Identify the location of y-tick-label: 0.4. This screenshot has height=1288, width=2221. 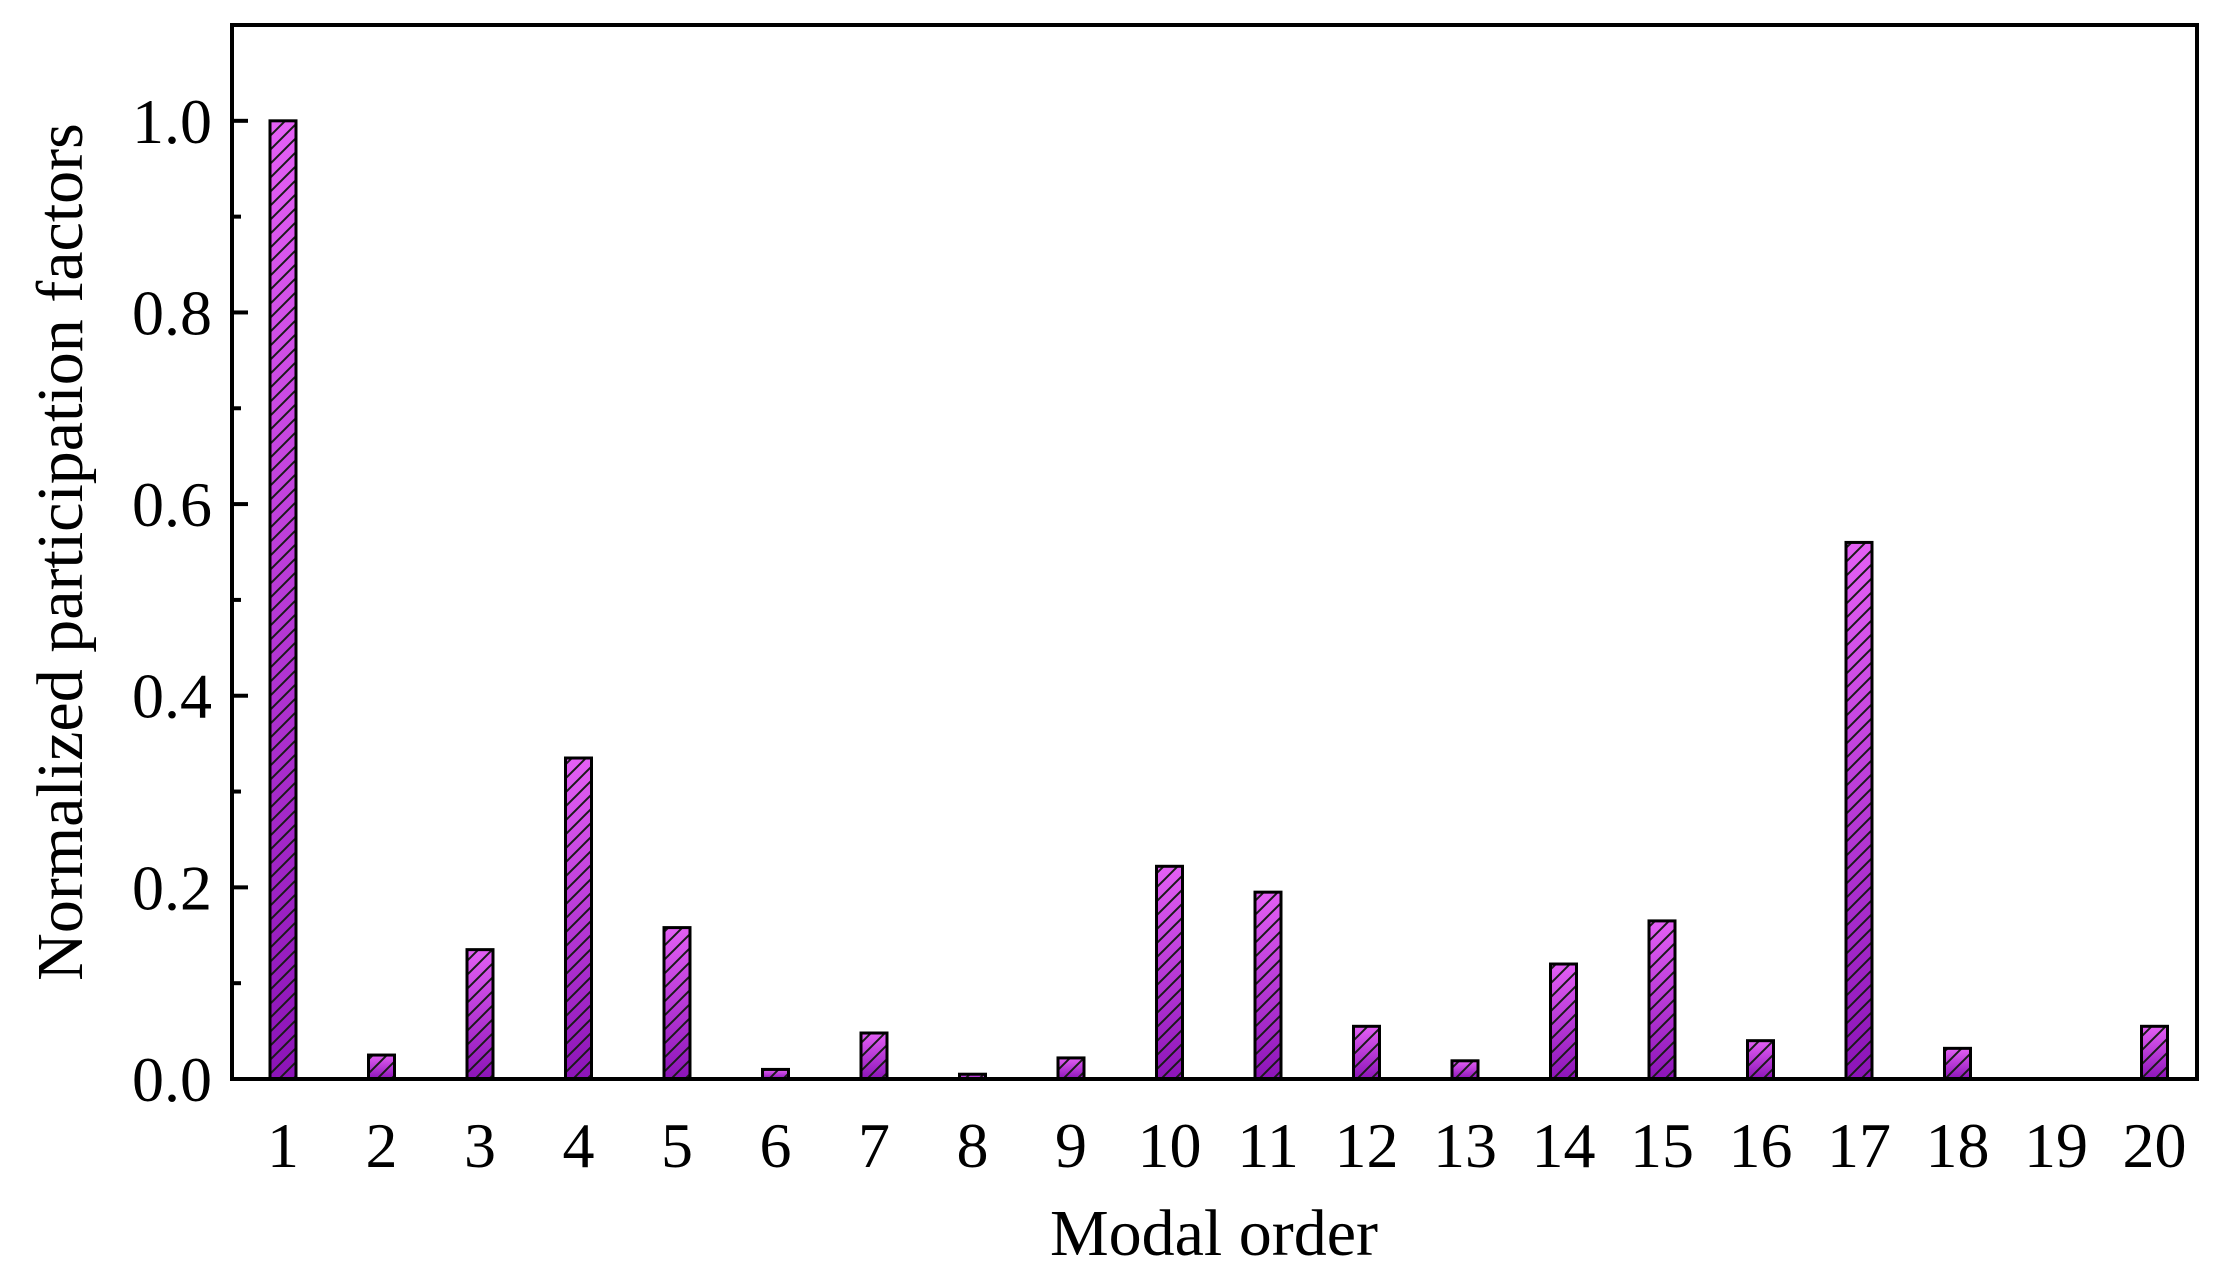
(172, 696).